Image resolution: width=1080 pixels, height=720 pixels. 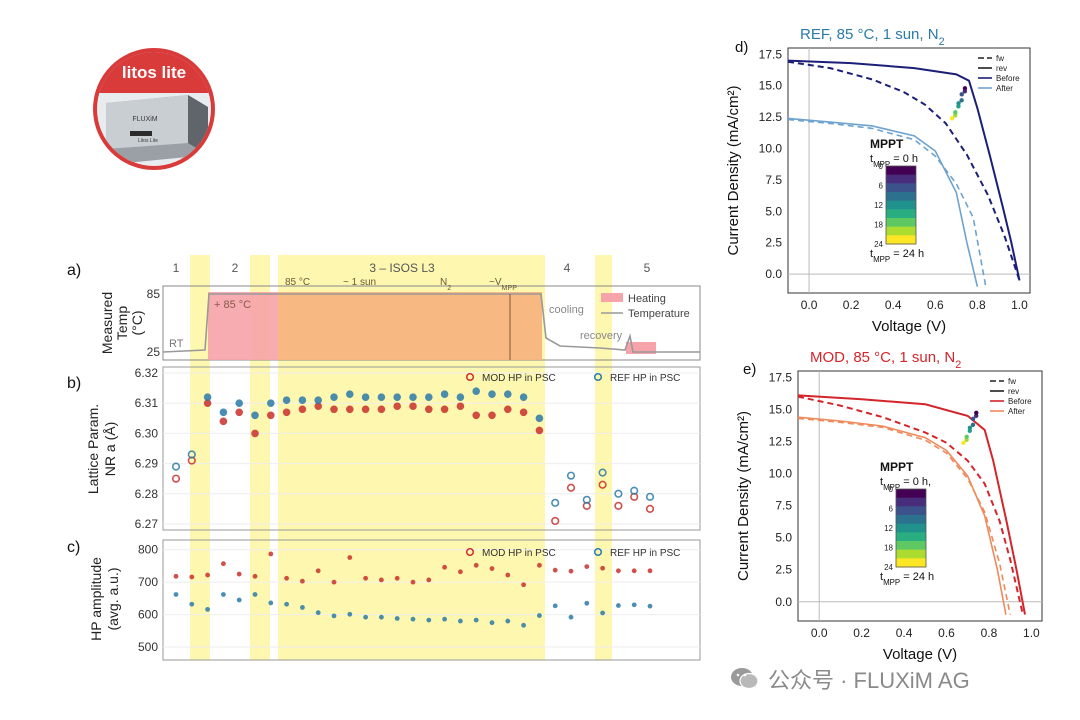 I want to click on panel-e-colorbar-tick: 6, so click(x=891, y=509).